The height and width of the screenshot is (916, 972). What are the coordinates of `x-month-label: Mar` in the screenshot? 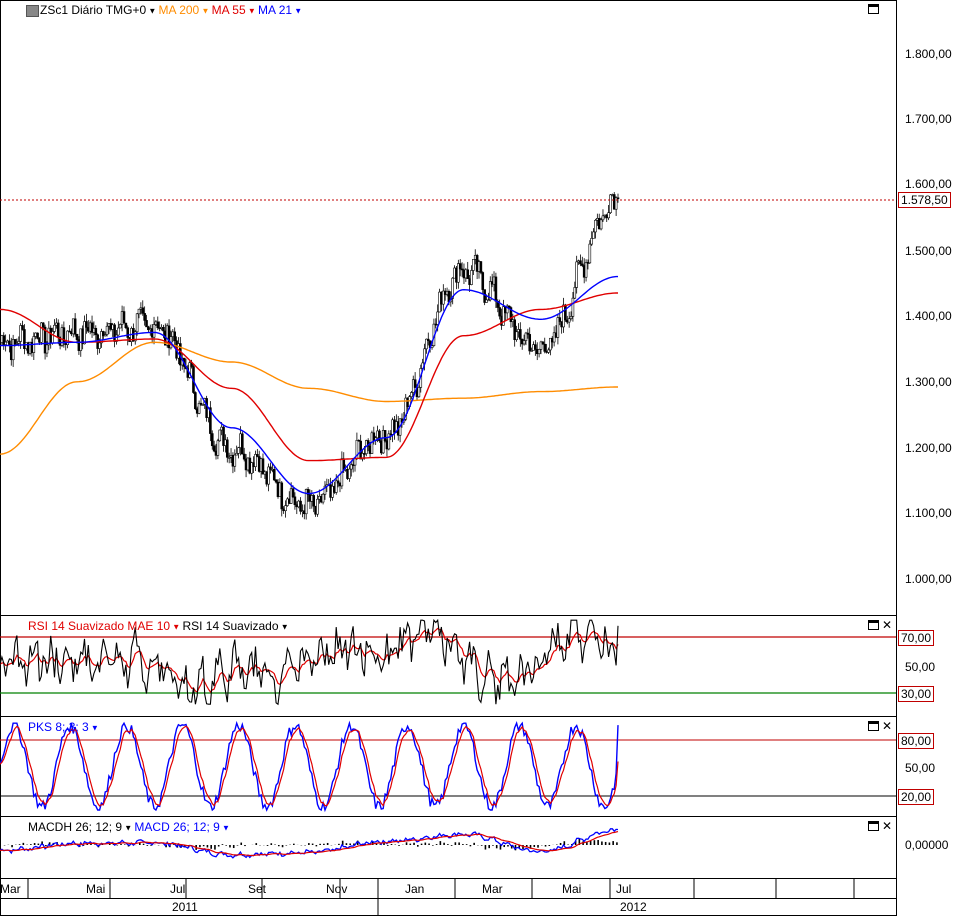 It's located at (492, 889).